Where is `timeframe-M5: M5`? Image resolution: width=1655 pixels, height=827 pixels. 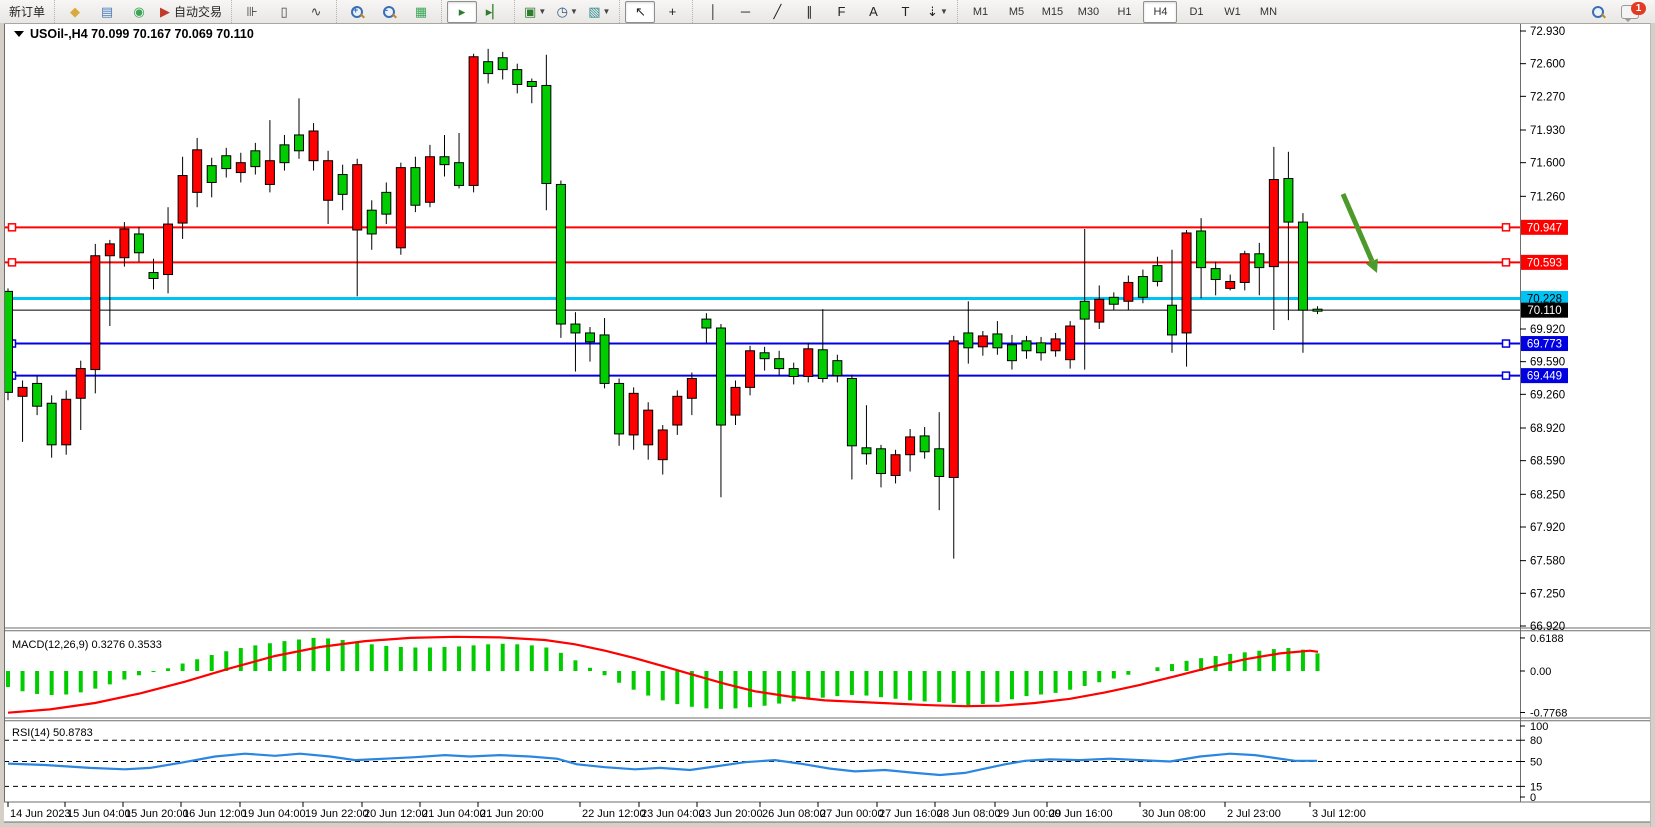 timeframe-M5: M5 is located at coordinates (1016, 11).